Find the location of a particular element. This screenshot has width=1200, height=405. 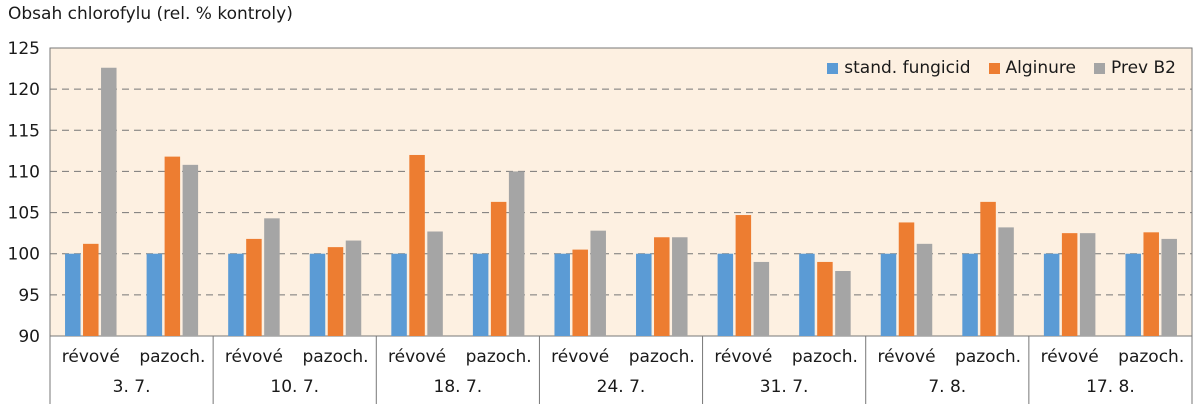

y-tick-label: 120 is located at coordinates (24, 90).